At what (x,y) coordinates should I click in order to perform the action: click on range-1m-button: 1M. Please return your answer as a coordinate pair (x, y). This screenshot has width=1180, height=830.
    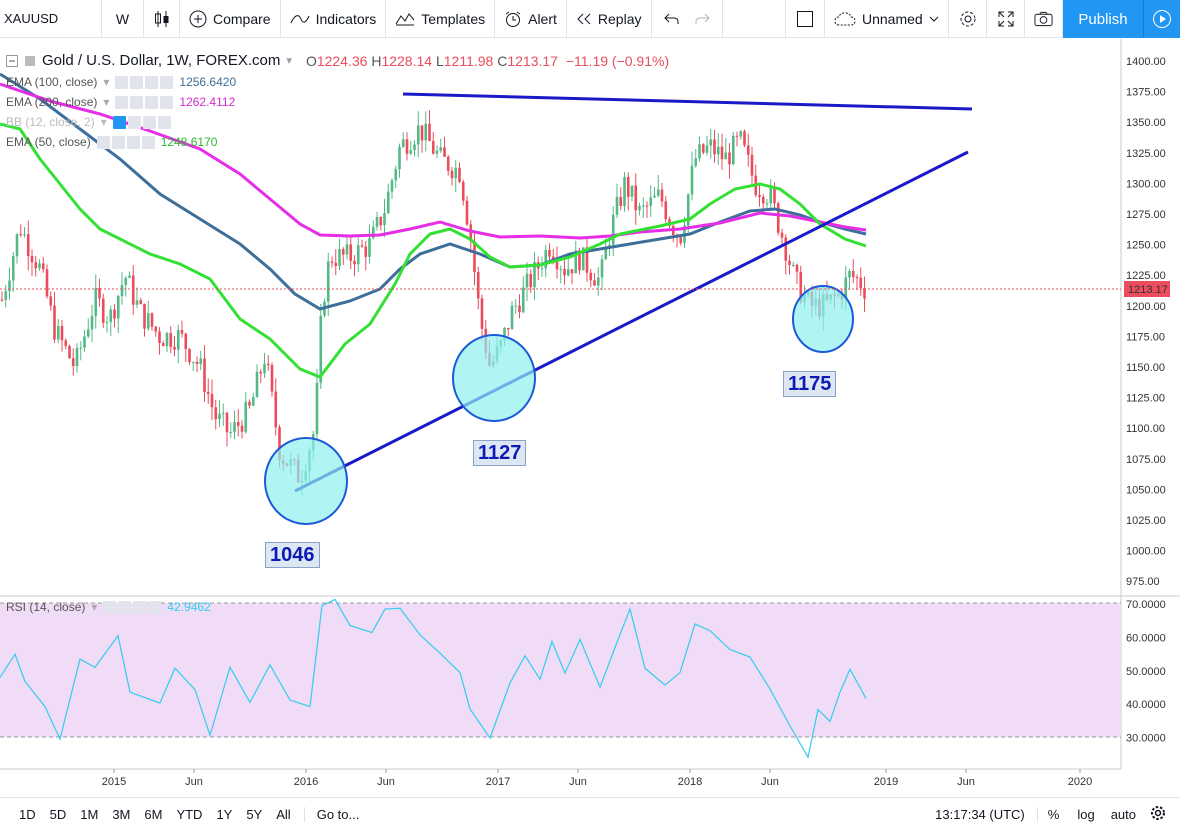
    Looking at the image, I should click on (89, 814).